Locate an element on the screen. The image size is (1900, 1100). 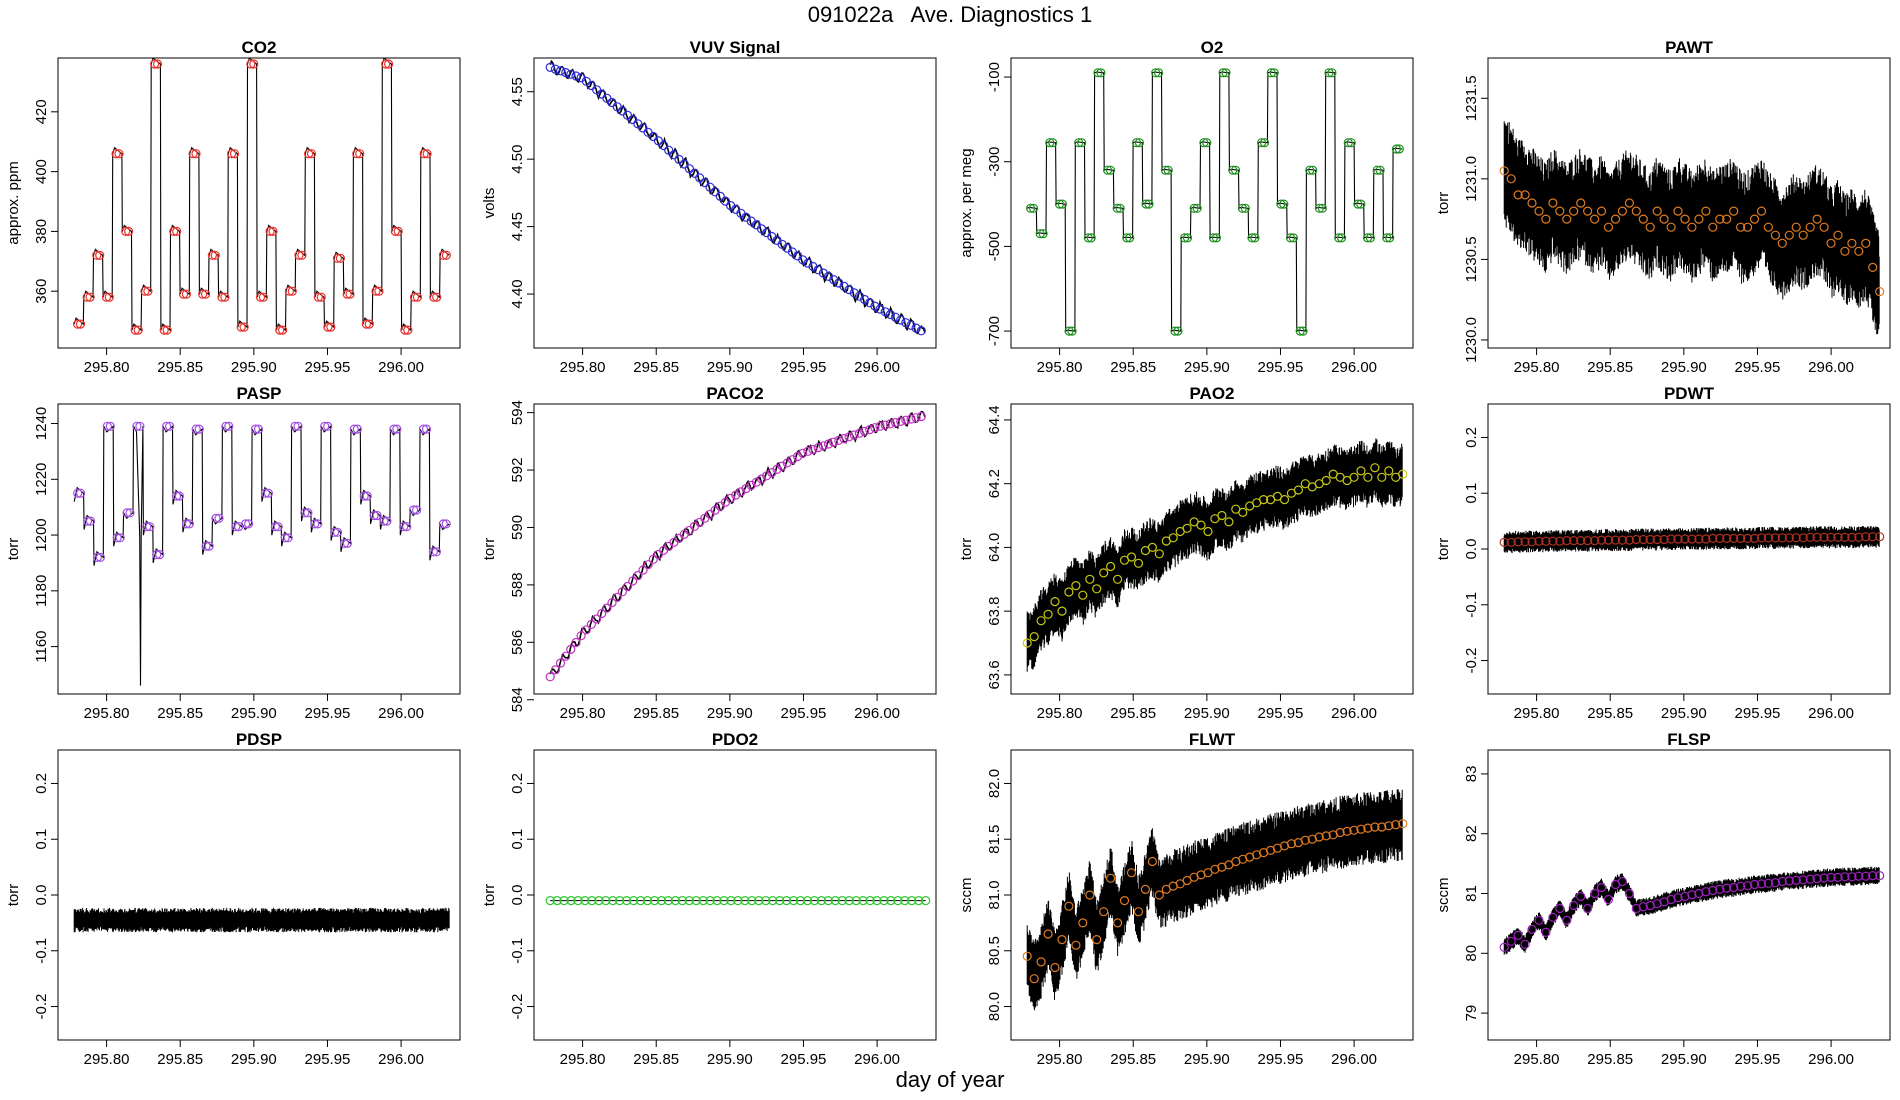
y-tick-label: 81.5 is located at coordinates (994, 839).